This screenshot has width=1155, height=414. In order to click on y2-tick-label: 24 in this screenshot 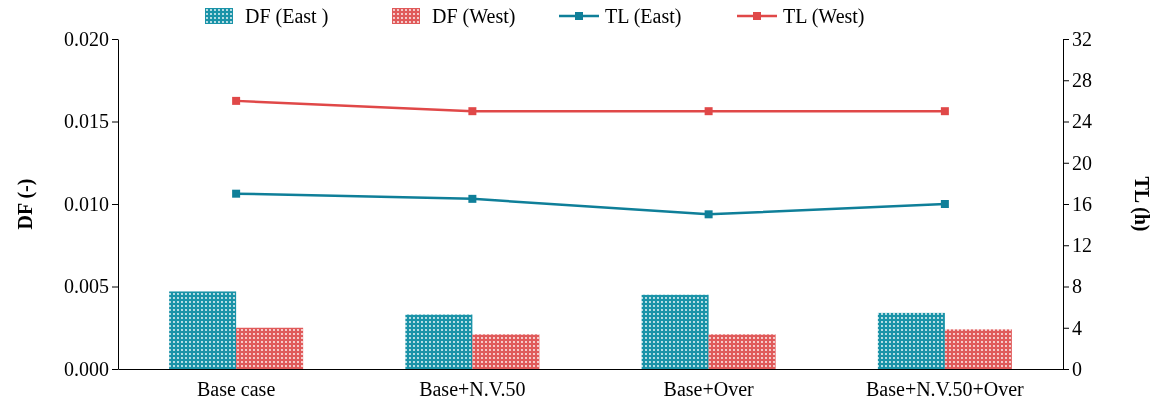, I will do `click(1082, 121)`.